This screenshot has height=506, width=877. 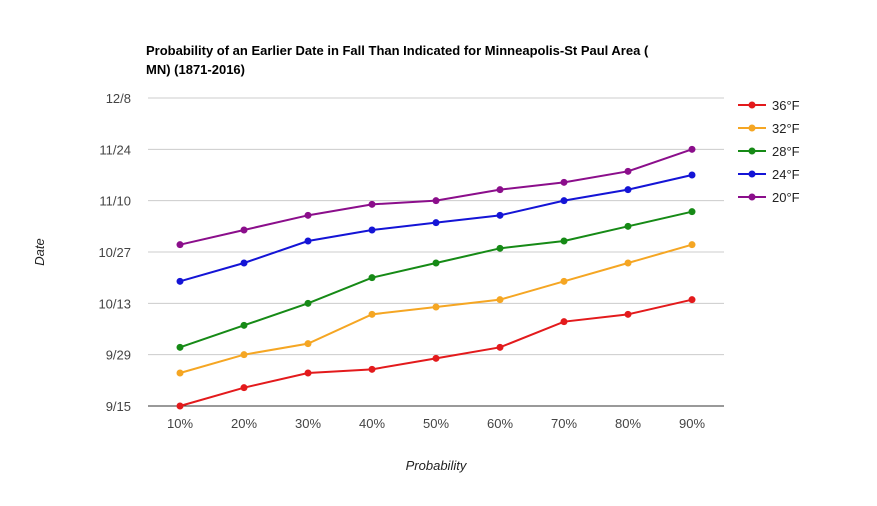 What do you see at coordinates (114, 303) in the screenshot?
I see `y-tick-label: 10/13` at bounding box center [114, 303].